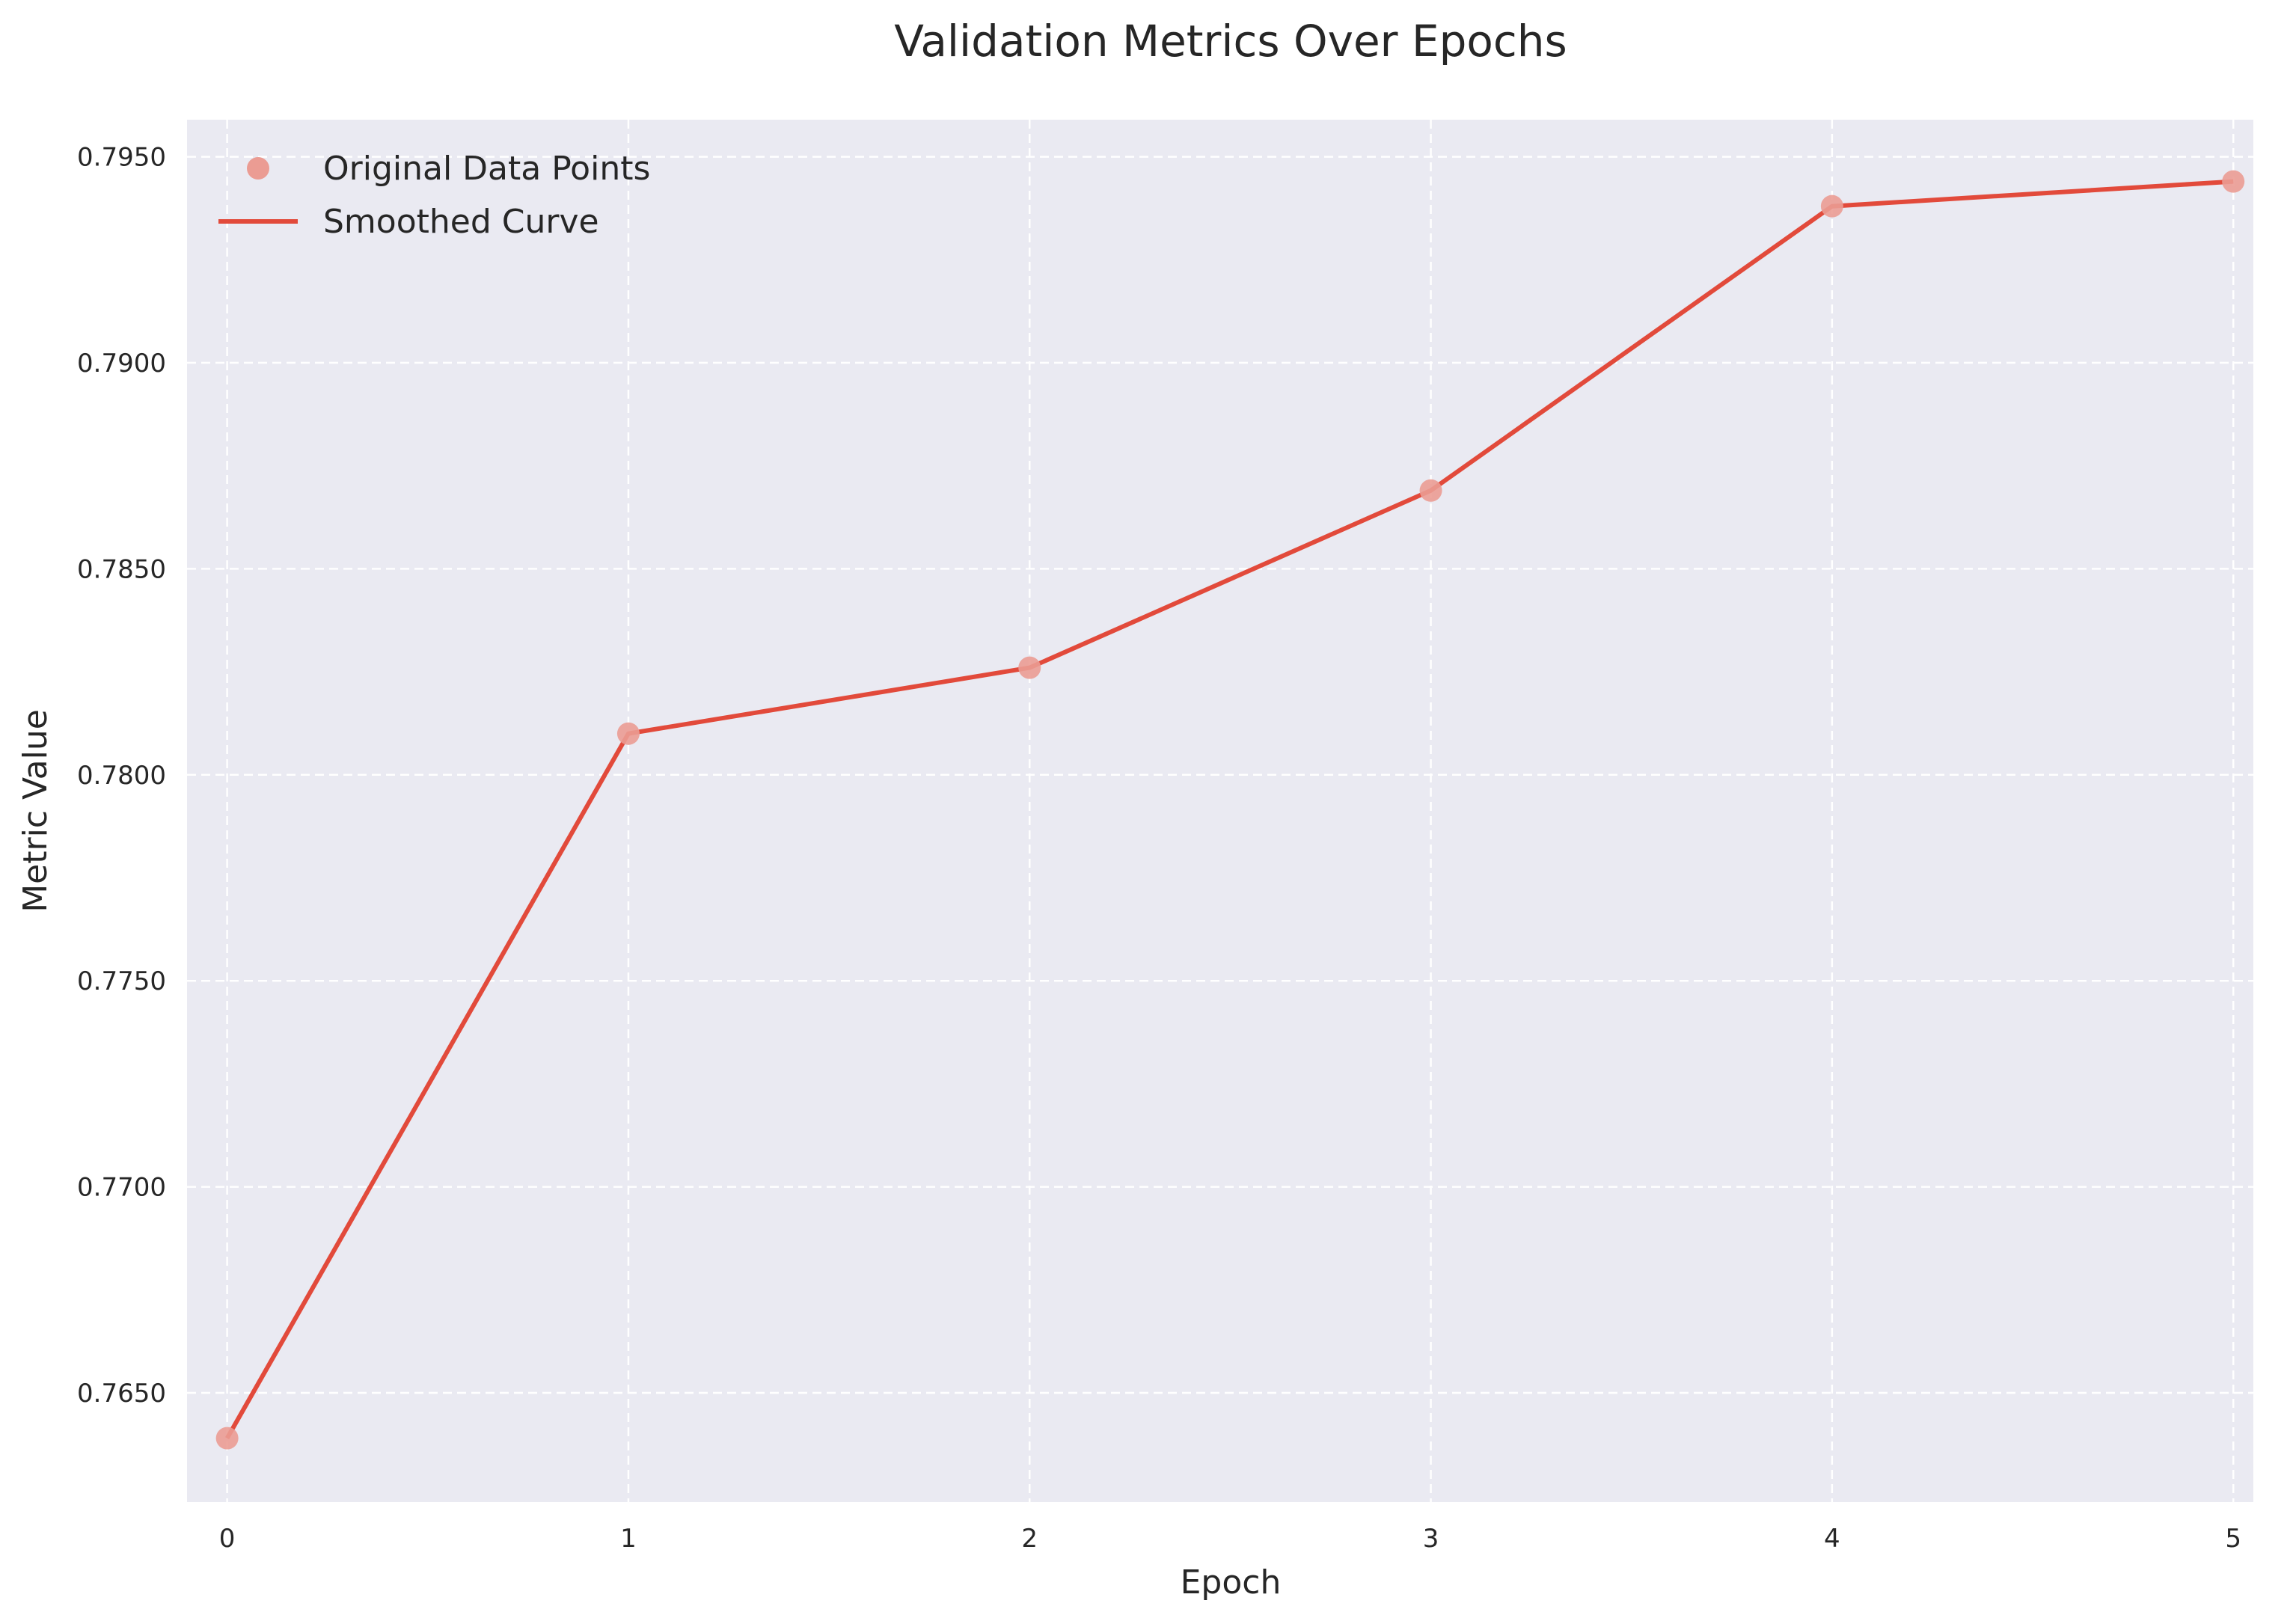  What do you see at coordinates (1230, 41) in the screenshot?
I see `chart-title: Validation Metrics Over Epochs` at bounding box center [1230, 41].